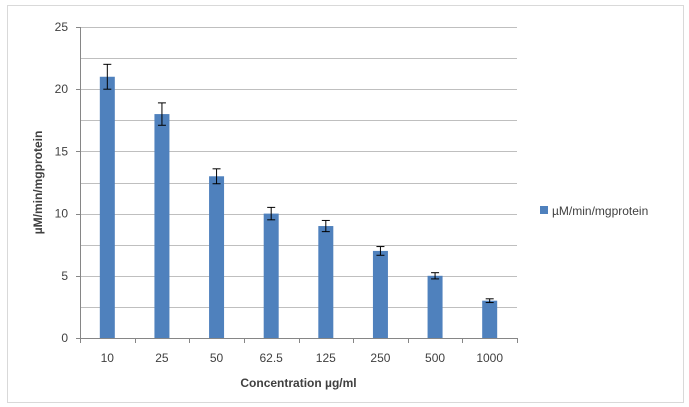 The image size is (689, 407). What do you see at coordinates (62, 27) in the screenshot?
I see `y-tick-label: 25` at bounding box center [62, 27].